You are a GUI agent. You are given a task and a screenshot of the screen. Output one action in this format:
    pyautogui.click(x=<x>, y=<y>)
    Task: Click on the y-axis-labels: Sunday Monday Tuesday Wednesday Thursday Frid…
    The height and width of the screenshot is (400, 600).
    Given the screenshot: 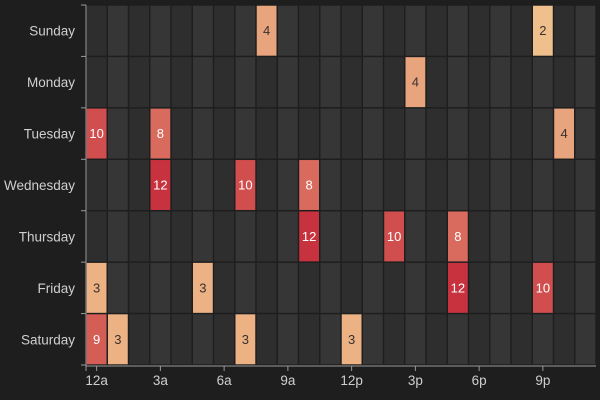 What is the action you would take?
    pyautogui.click(x=39, y=186)
    